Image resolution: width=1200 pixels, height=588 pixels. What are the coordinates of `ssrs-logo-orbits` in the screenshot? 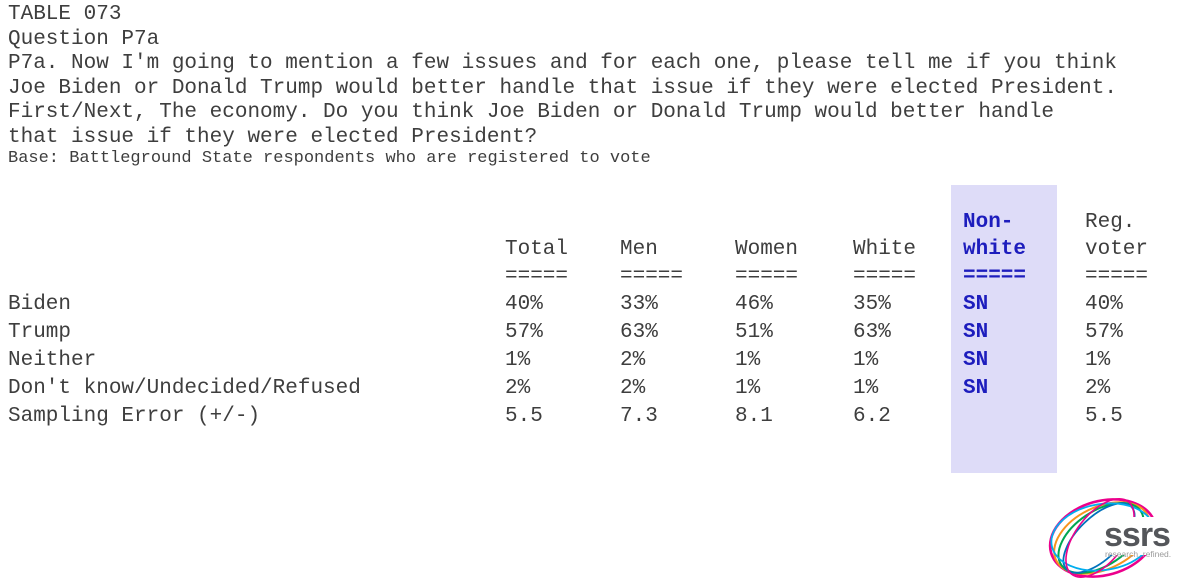 It's located at (1103, 538).